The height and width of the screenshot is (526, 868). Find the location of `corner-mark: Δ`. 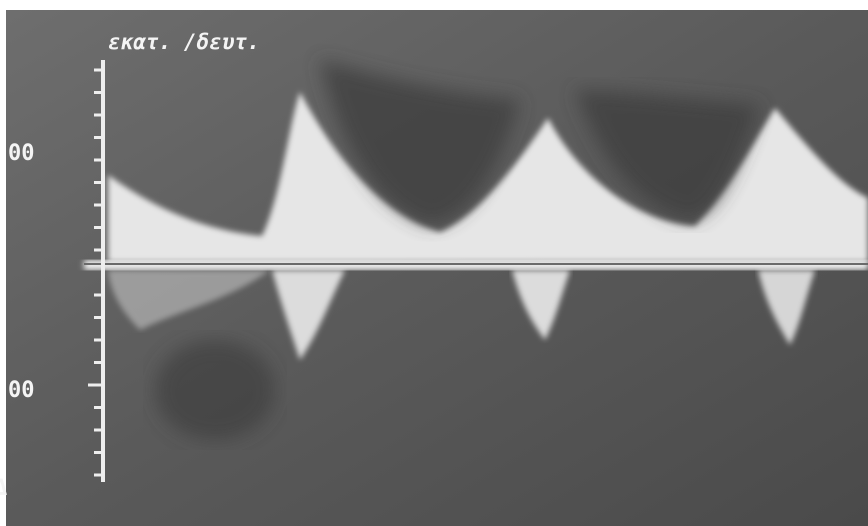

corner-mark: Δ is located at coordinates (3, 488).